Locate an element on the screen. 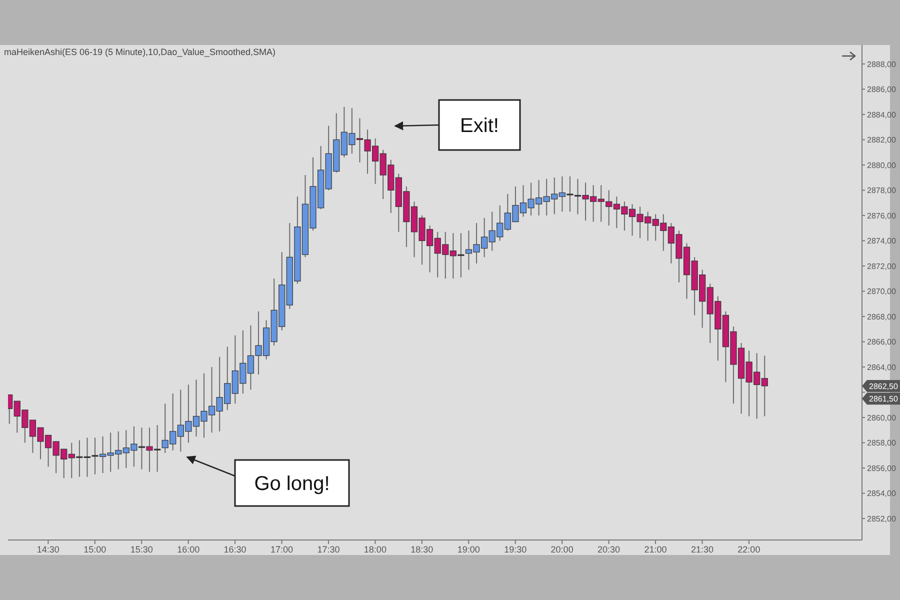 The image size is (900, 600). x-tick-label: 18:30 is located at coordinates (422, 549).